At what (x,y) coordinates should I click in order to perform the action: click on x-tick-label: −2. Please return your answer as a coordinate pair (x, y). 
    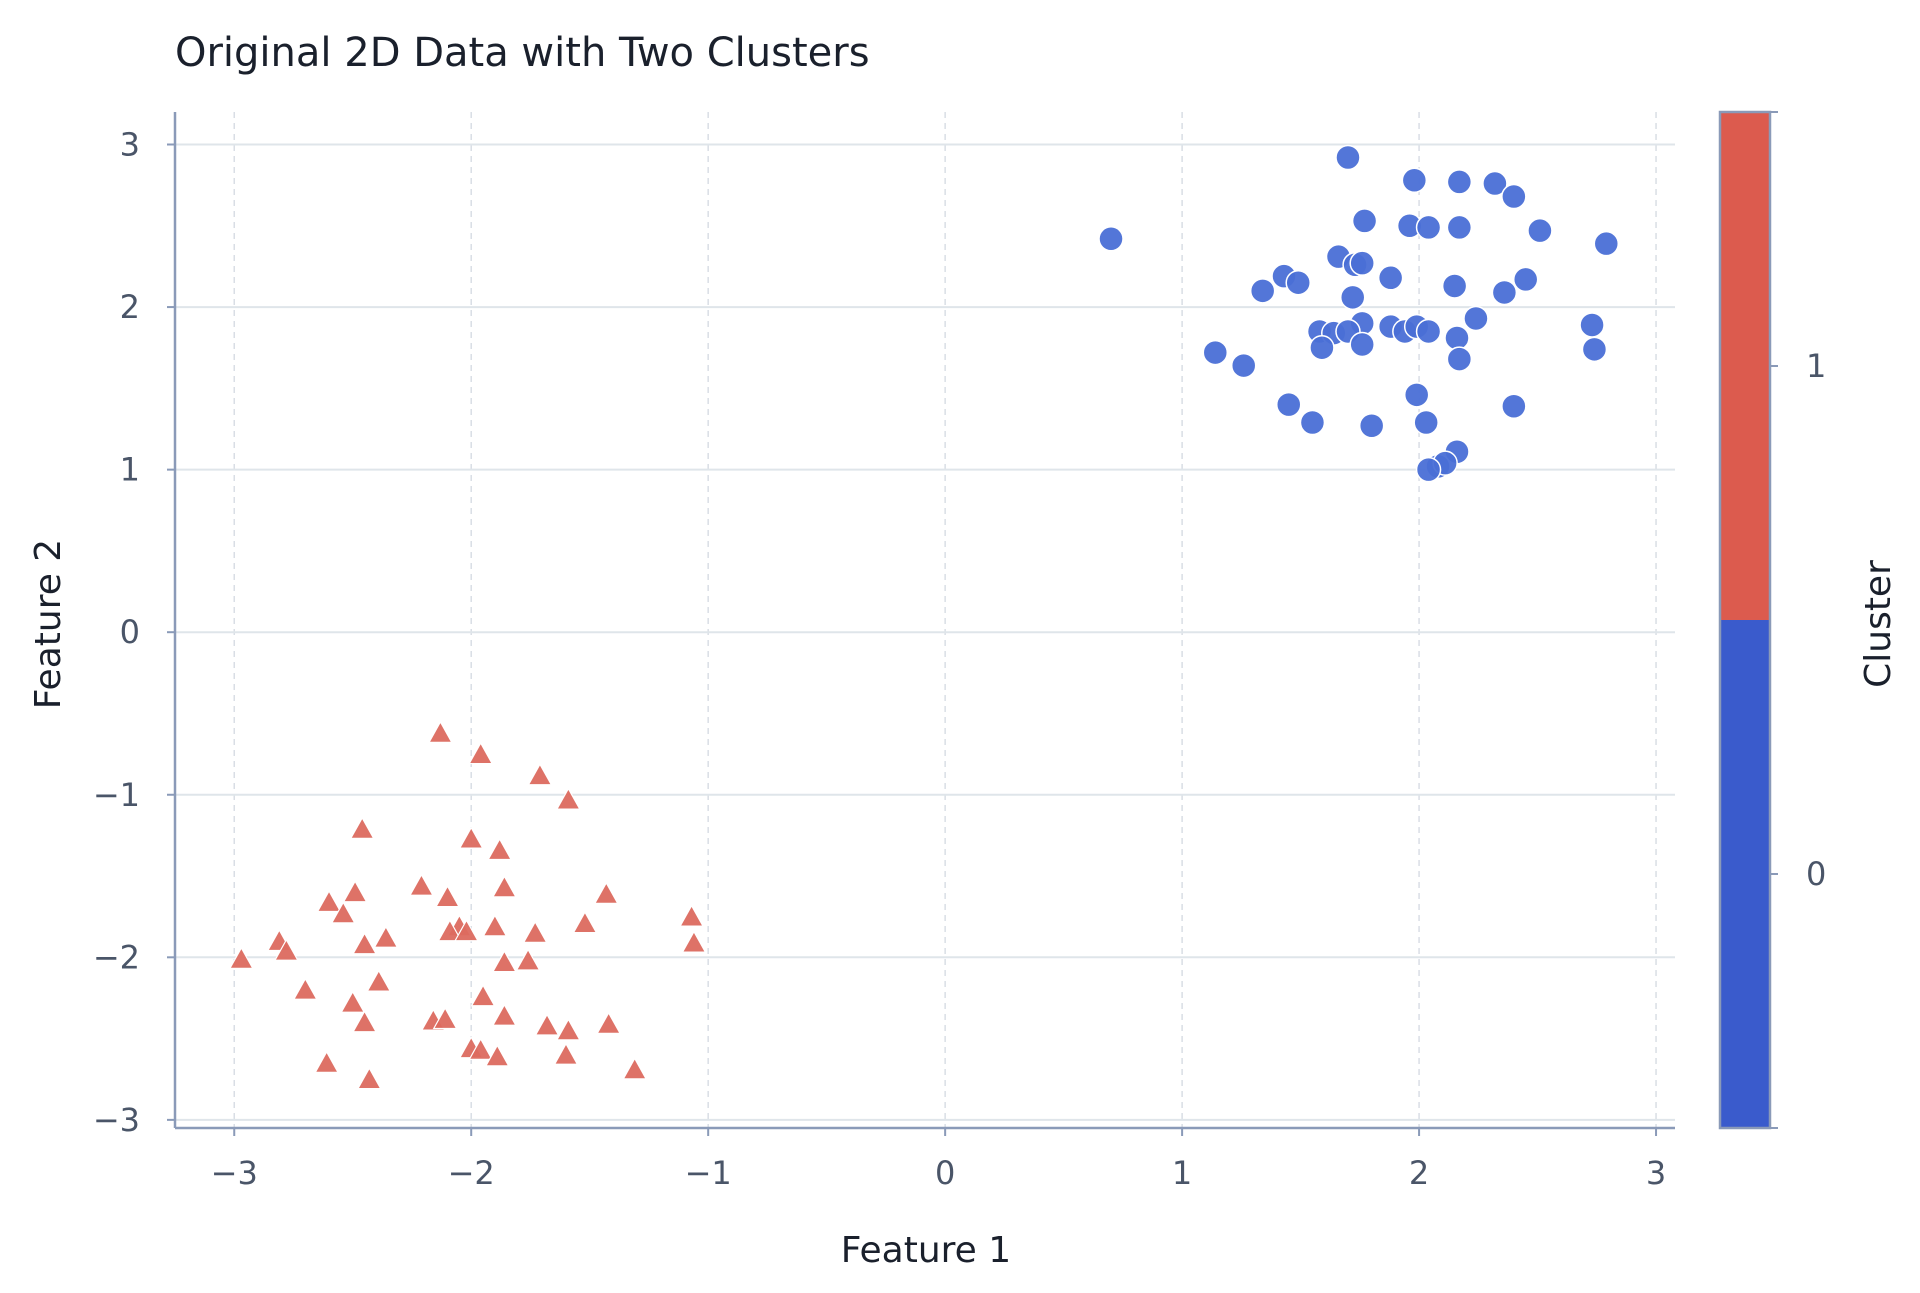
    Looking at the image, I should click on (471, 1173).